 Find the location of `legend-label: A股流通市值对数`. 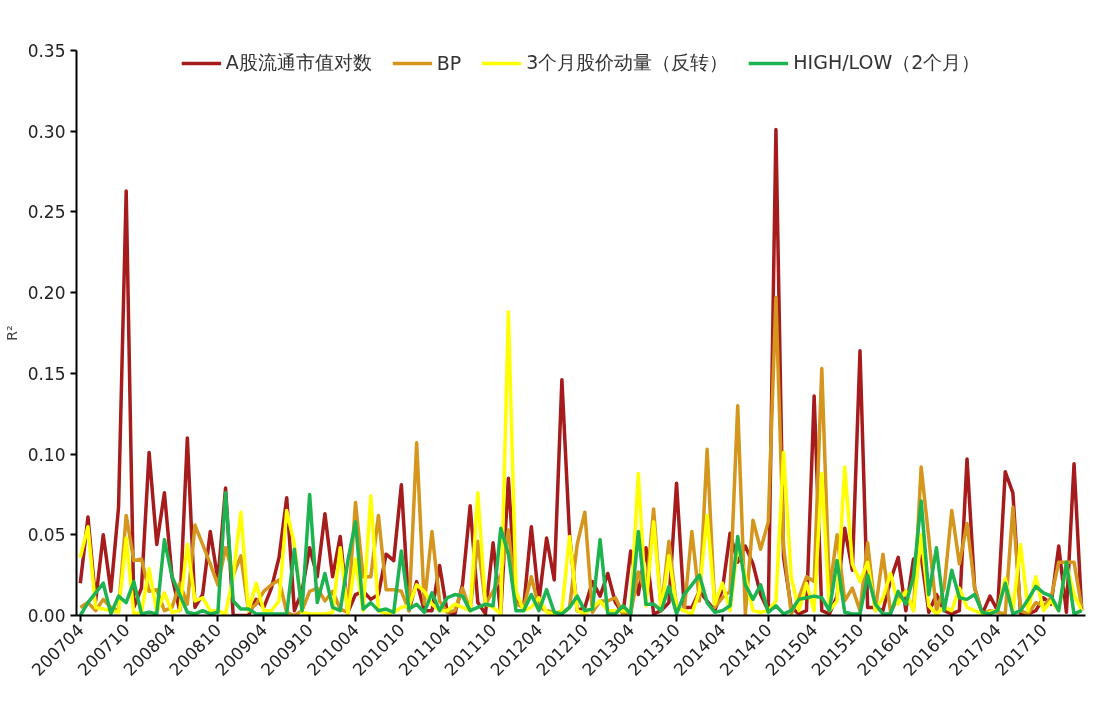

legend-label: A股流通市值对数 is located at coordinates (298, 62).